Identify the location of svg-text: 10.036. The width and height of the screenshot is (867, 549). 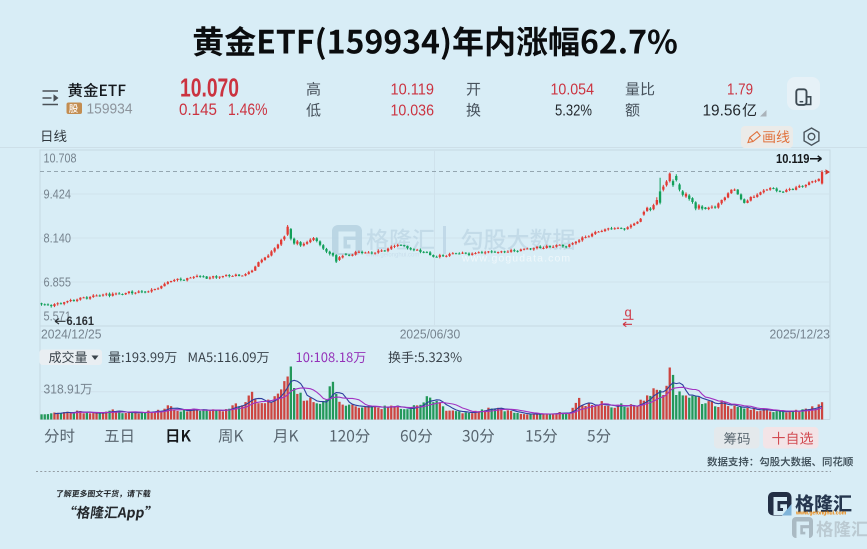
(413, 111).